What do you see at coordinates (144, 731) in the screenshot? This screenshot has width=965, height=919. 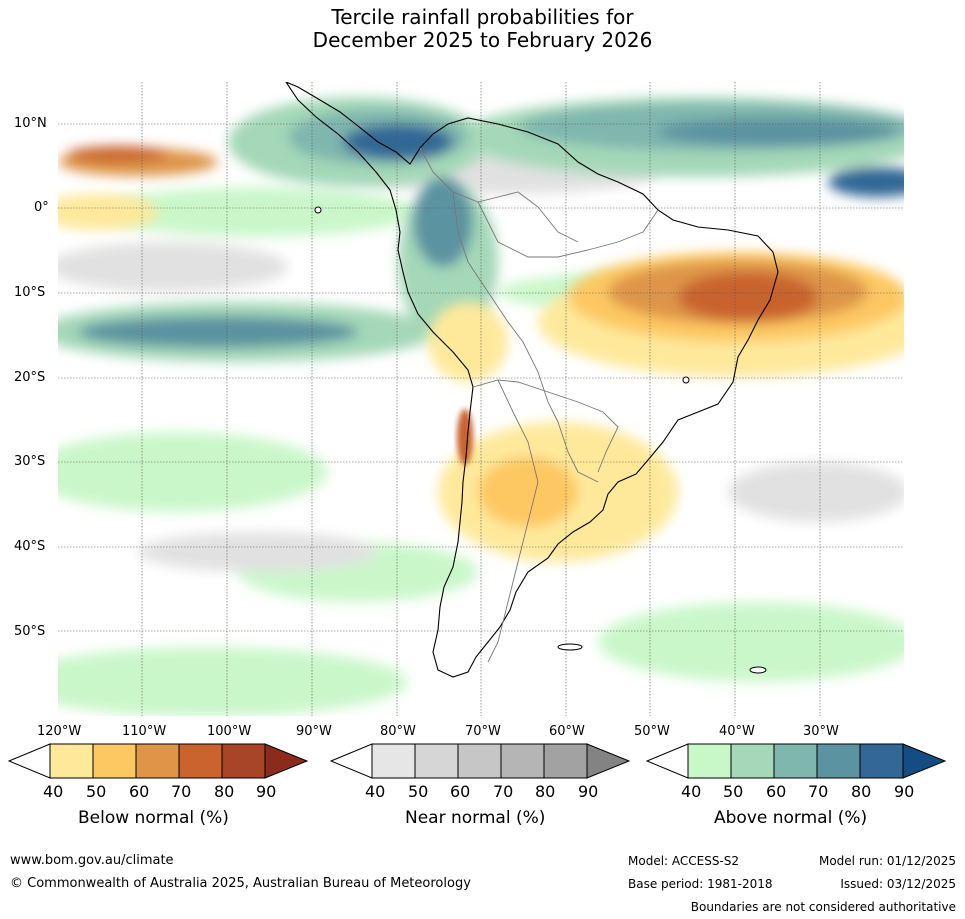 I see `lon-label-110w: 110°W` at bounding box center [144, 731].